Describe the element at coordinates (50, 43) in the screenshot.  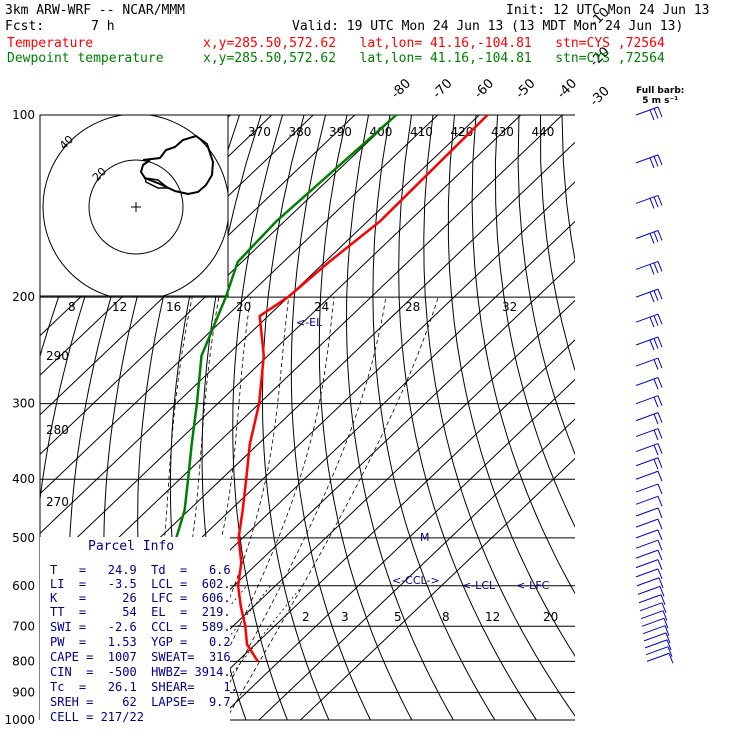
I see `temperature-legend: Temperature` at that location.